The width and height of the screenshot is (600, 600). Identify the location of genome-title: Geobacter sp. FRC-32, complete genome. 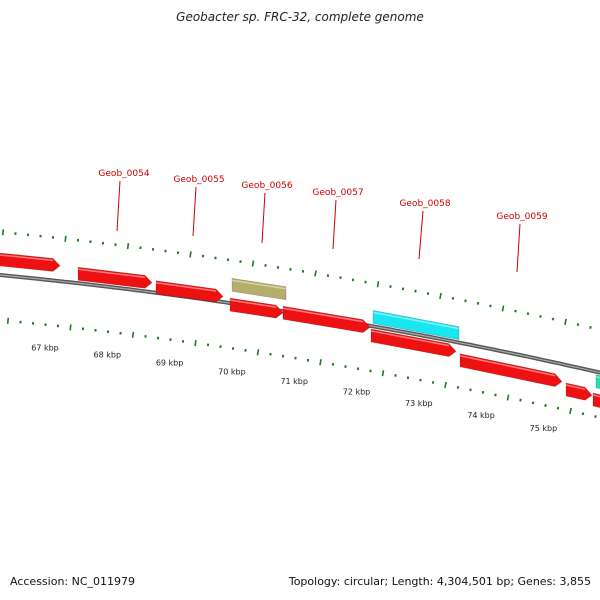
(300, 17).